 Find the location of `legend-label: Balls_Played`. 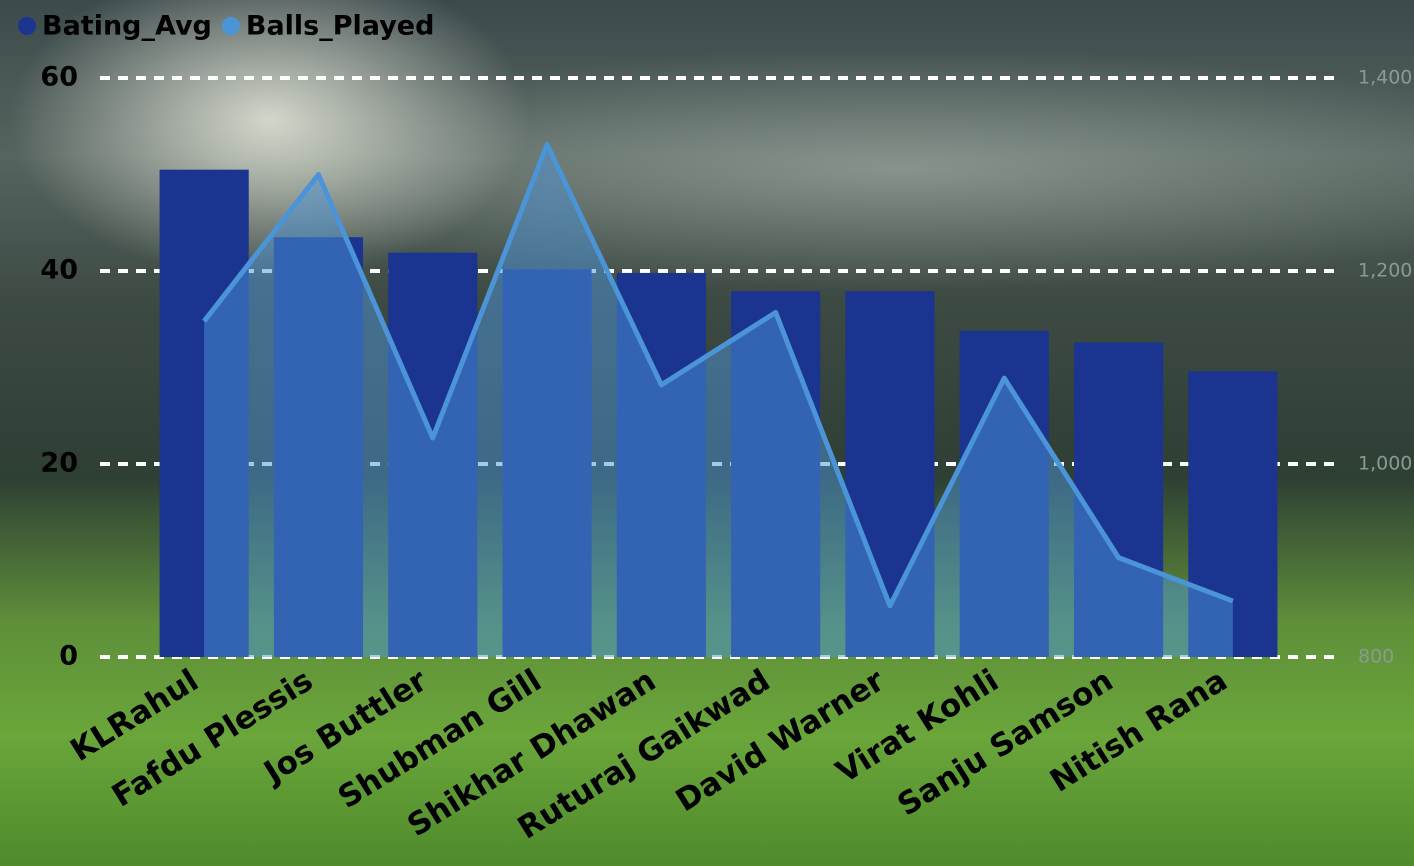

legend-label: Balls_Played is located at coordinates (340, 26).